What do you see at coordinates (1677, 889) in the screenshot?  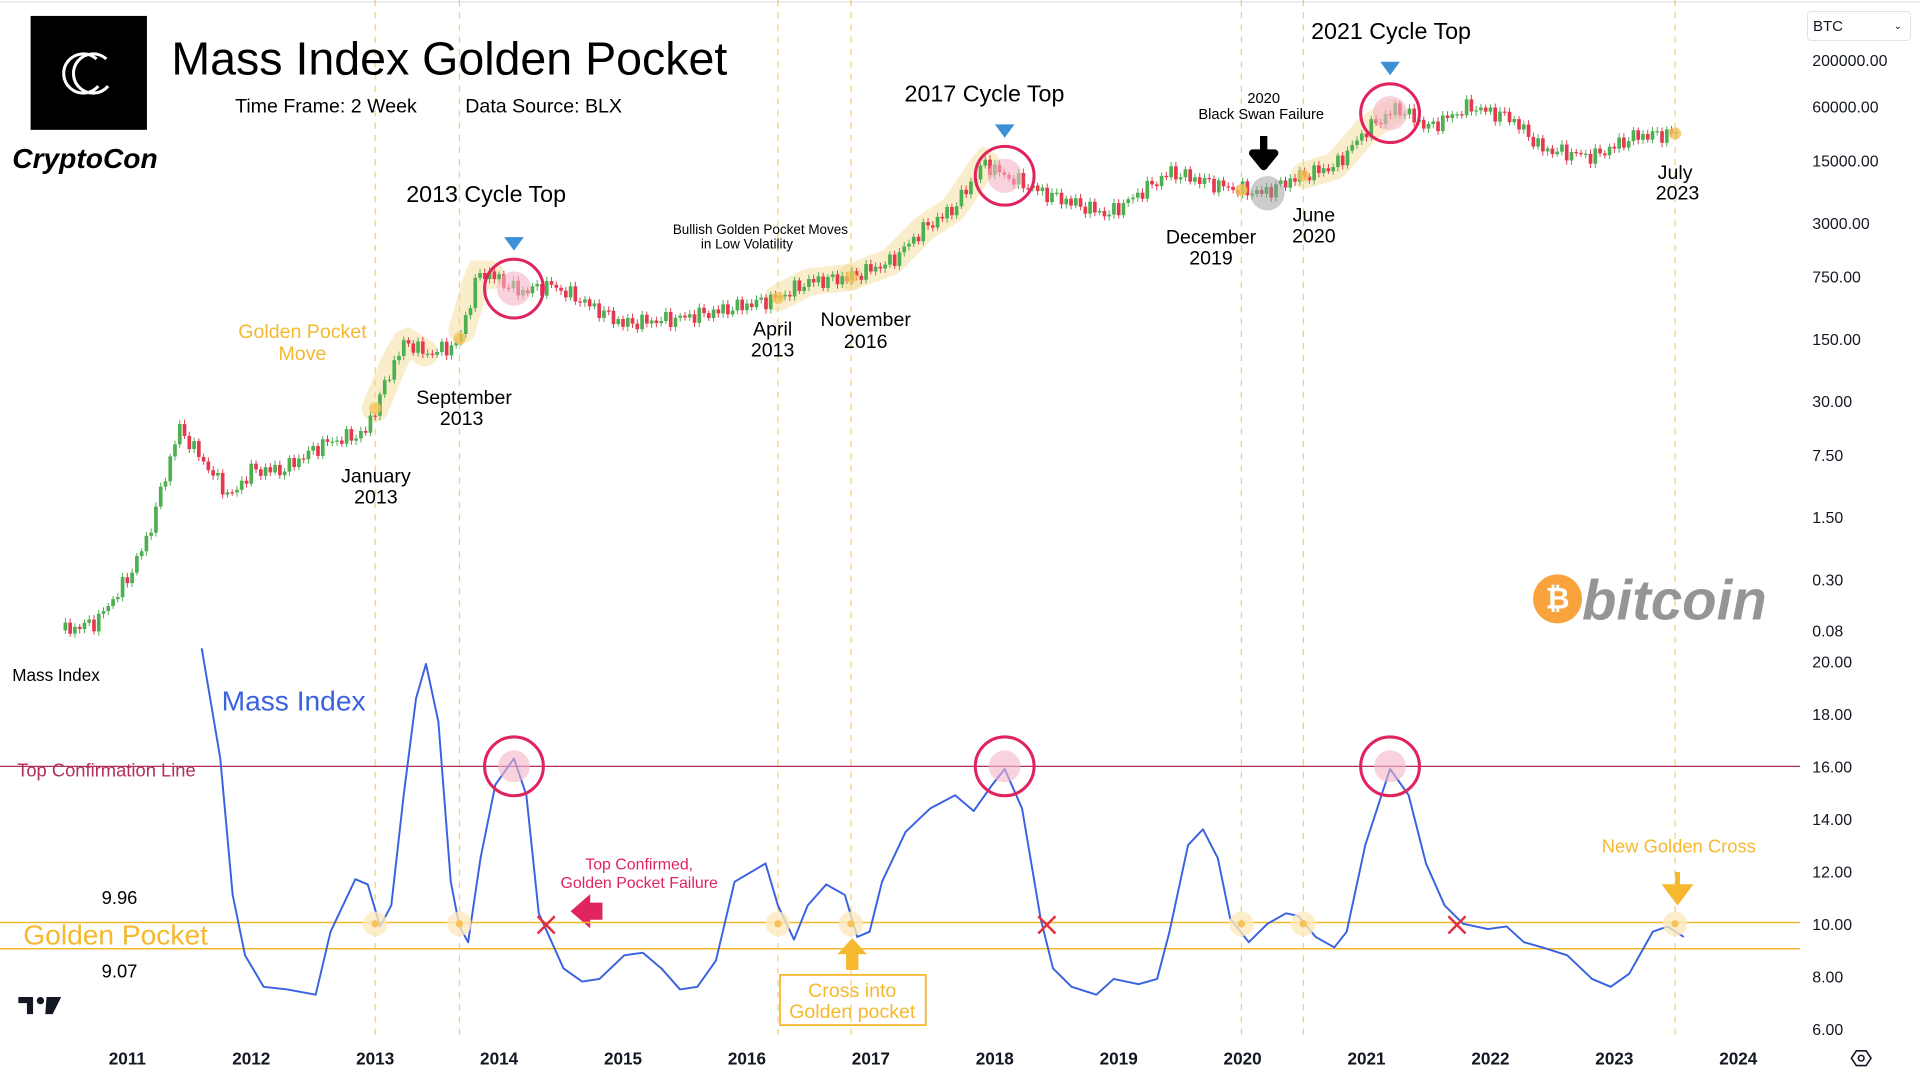 I see `arrow-down-icon` at bounding box center [1677, 889].